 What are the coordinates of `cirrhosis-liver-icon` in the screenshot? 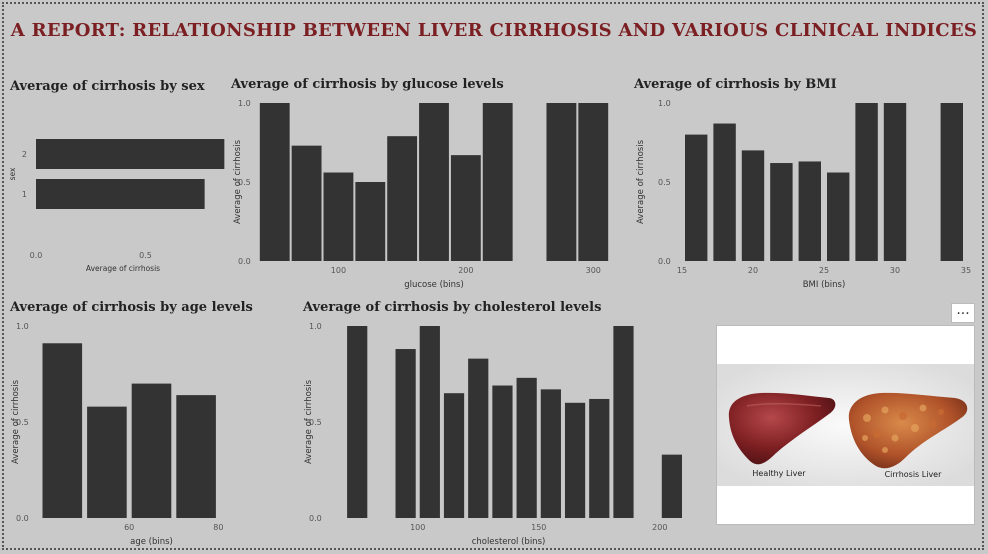 It's located at (908, 430).